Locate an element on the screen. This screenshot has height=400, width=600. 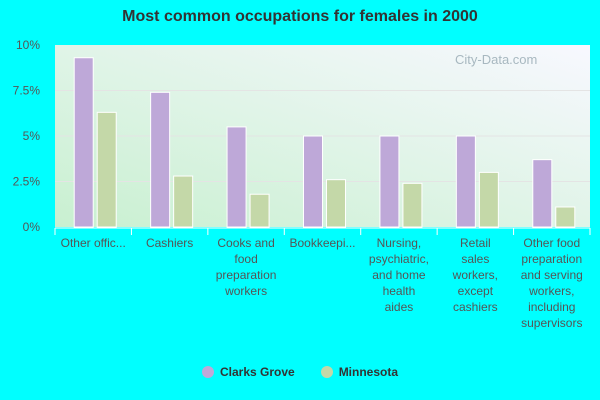
y-tick-label: 7.5% is located at coordinates (27, 91).